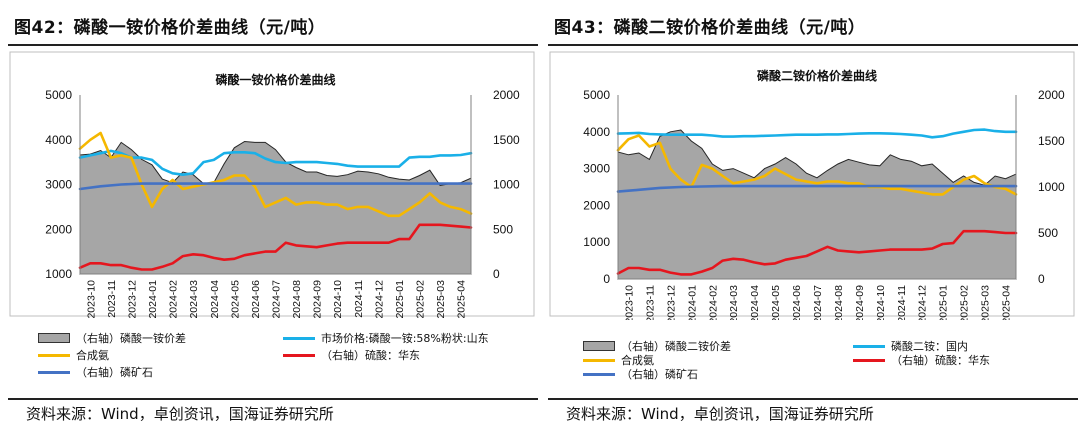 The width and height of the screenshot is (1080, 438). I want to click on x-tick-label: 2023-12, so click(132, 299).